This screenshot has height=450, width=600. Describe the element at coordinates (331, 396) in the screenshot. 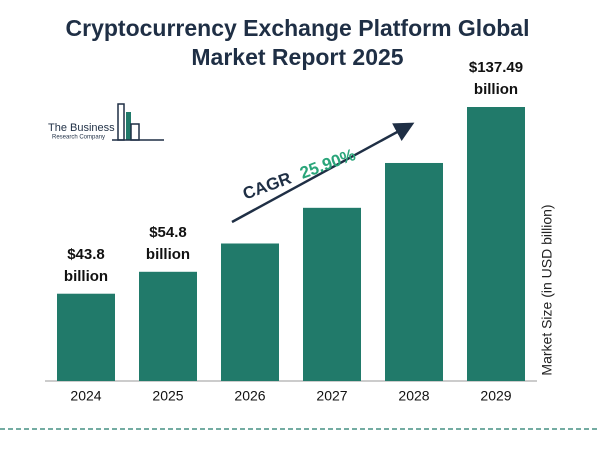

I see `x-tick-label: 2027` at that location.